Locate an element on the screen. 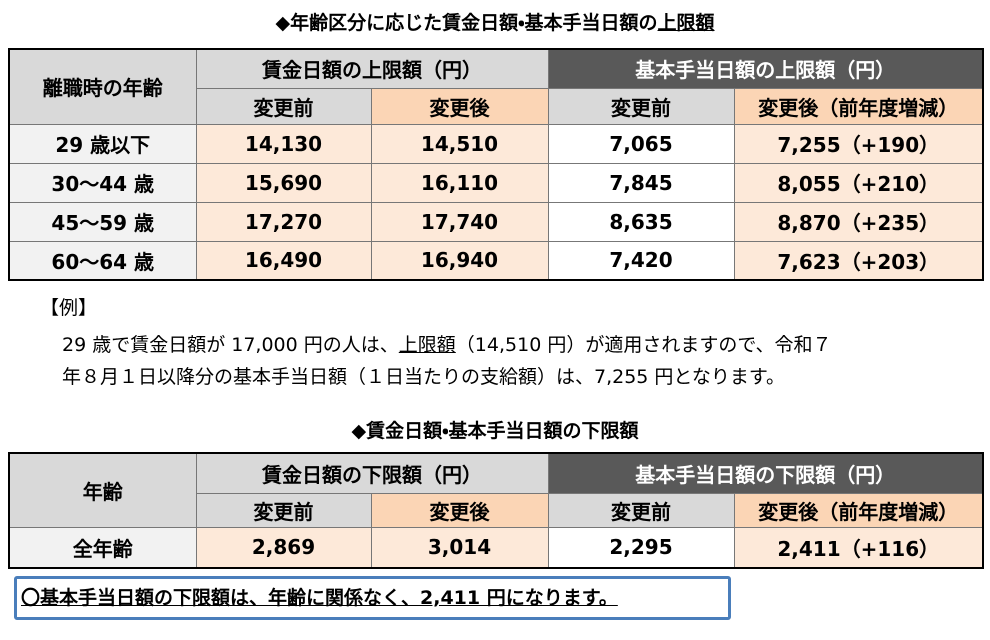  text: （14,510 円）が適用されますので、令和７ is located at coordinates (643, 345).